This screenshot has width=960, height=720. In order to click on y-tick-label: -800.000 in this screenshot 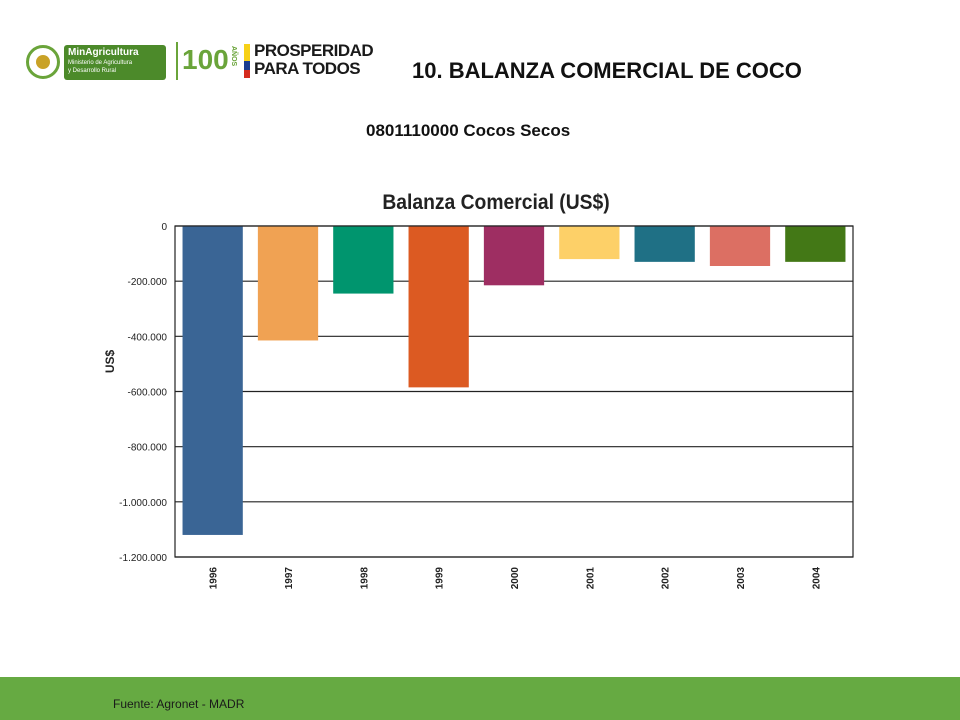, I will do `click(148, 448)`.